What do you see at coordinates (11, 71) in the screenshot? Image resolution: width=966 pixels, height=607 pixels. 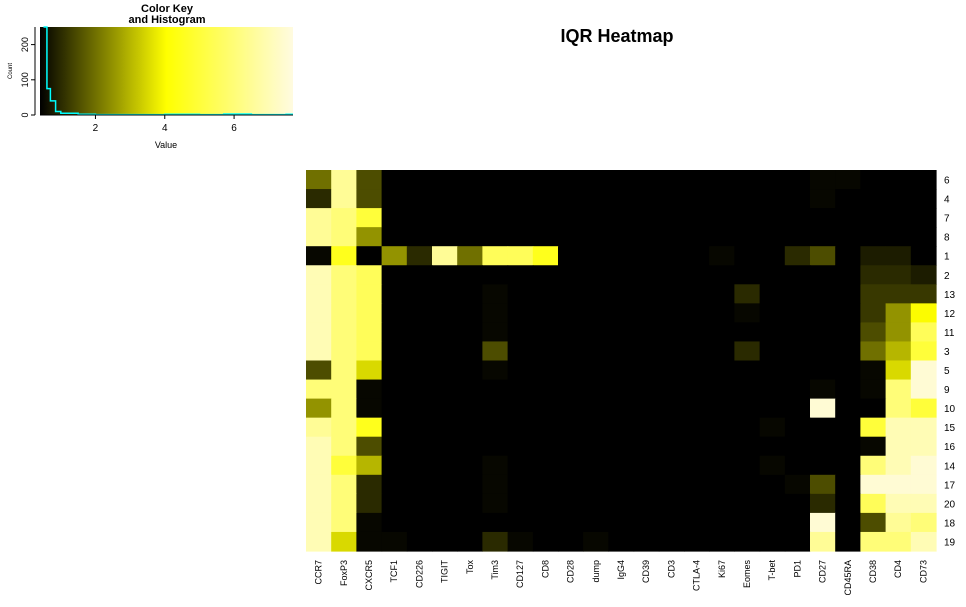 I see `color-key-y-label: Count` at bounding box center [11, 71].